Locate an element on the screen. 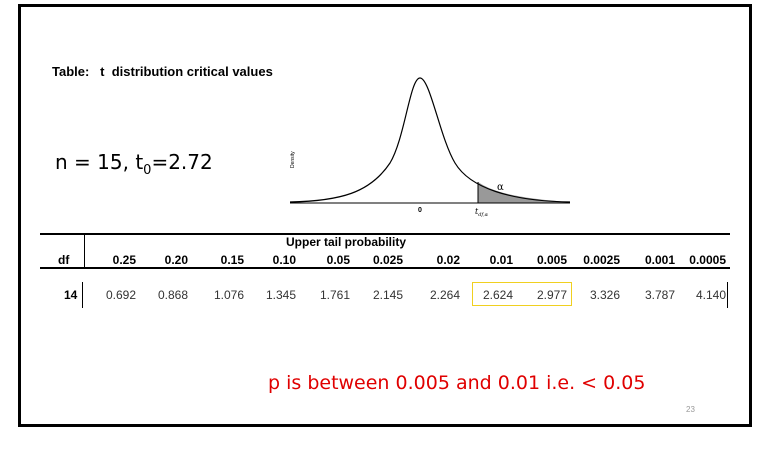 The height and width of the screenshot is (449, 773). row-left-rule is located at coordinates (82, 295).